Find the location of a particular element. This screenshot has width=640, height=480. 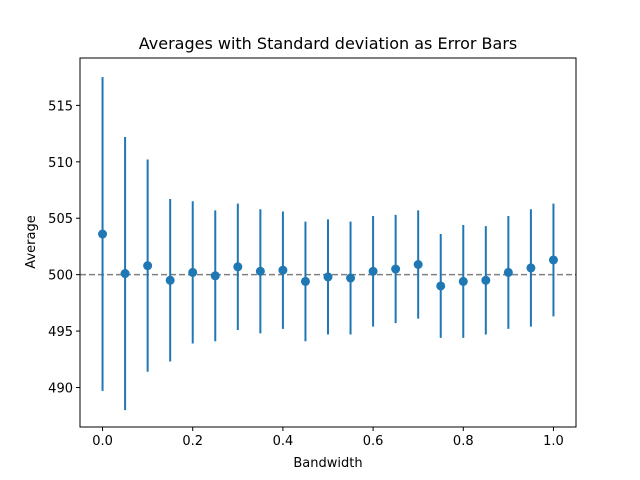

y-tick-label: 490 is located at coordinates (60, 389).